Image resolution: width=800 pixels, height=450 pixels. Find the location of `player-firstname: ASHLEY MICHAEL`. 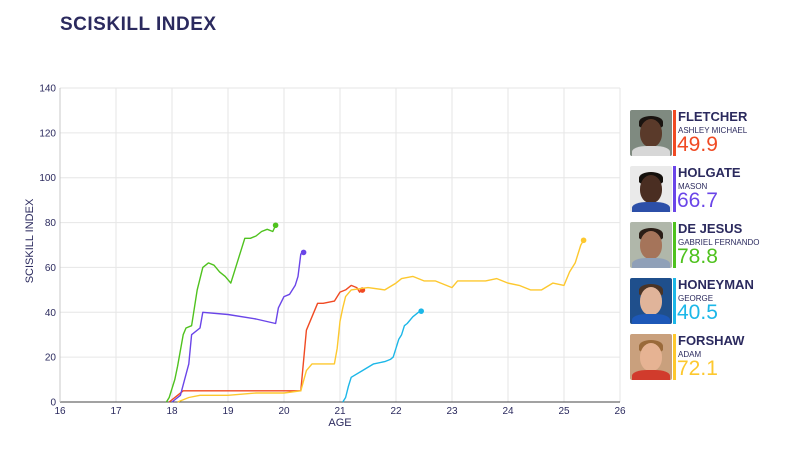

player-firstname: ASHLEY MICHAEL is located at coordinates (713, 130).